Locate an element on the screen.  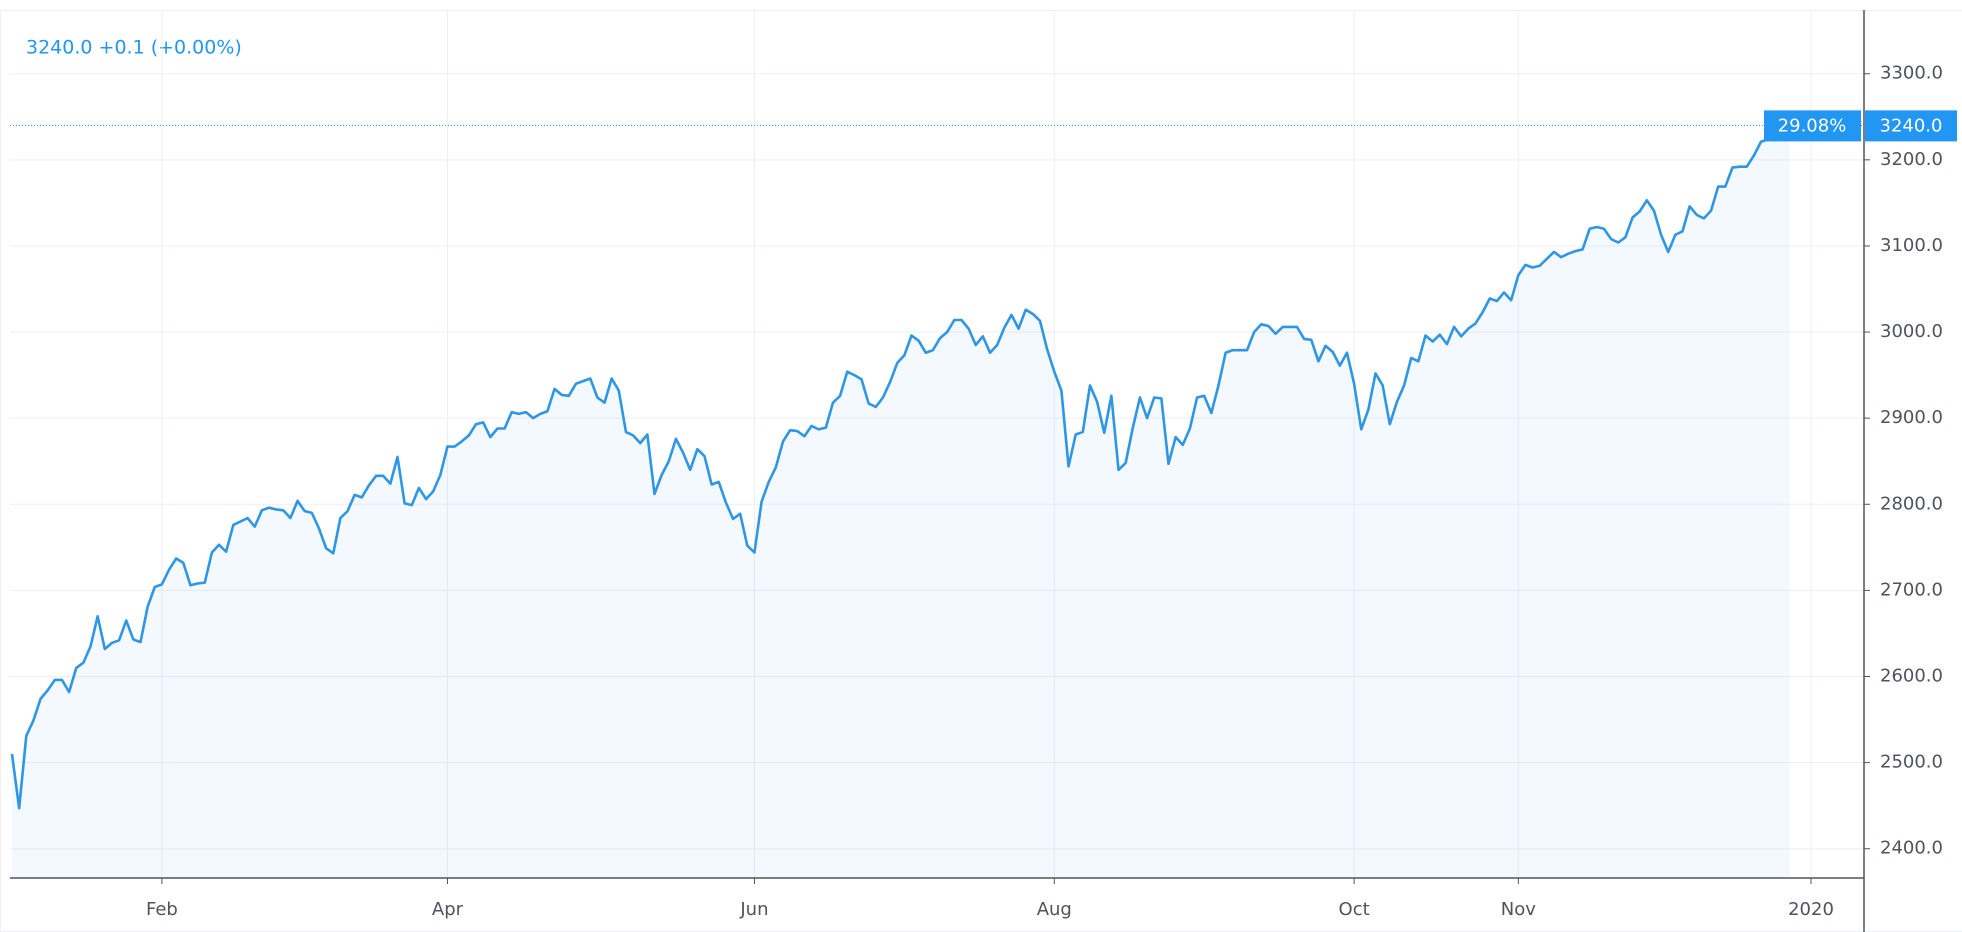
y-tick-label: 3200.0 is located at coordinates (1911, 159).